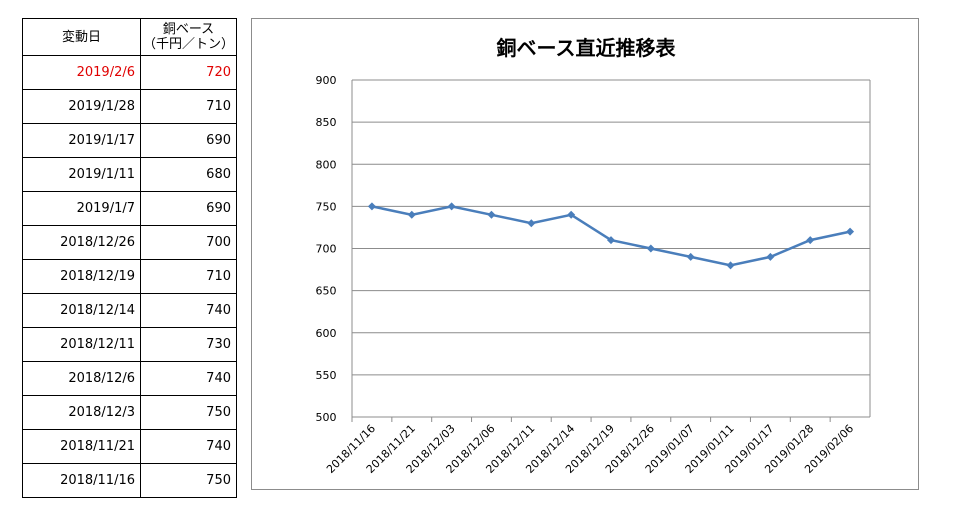  What do you see at coordinates (326, 375) in the screenshot?
I see `y-tick-label: 550` at bounding box center [326, 375].